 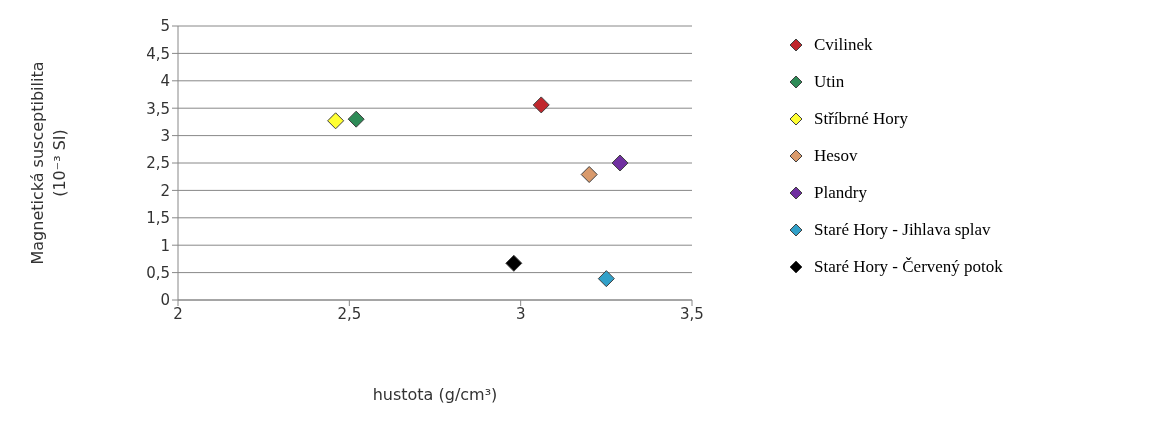 I want to click on y-tick-label: 4,5, so click(x=158, y=53).